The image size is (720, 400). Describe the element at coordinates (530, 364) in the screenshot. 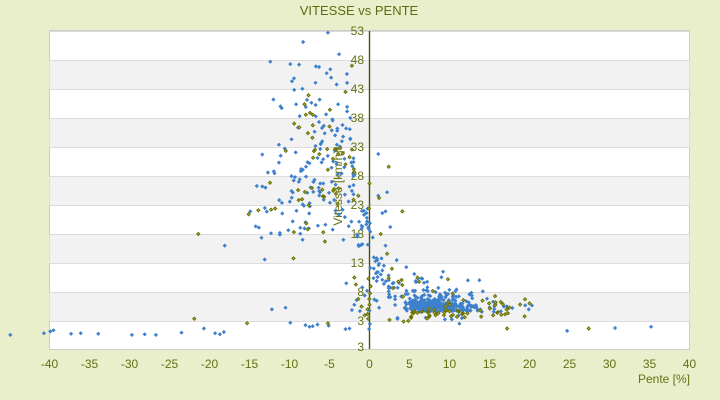

I see `svg-text: 20` at that location.